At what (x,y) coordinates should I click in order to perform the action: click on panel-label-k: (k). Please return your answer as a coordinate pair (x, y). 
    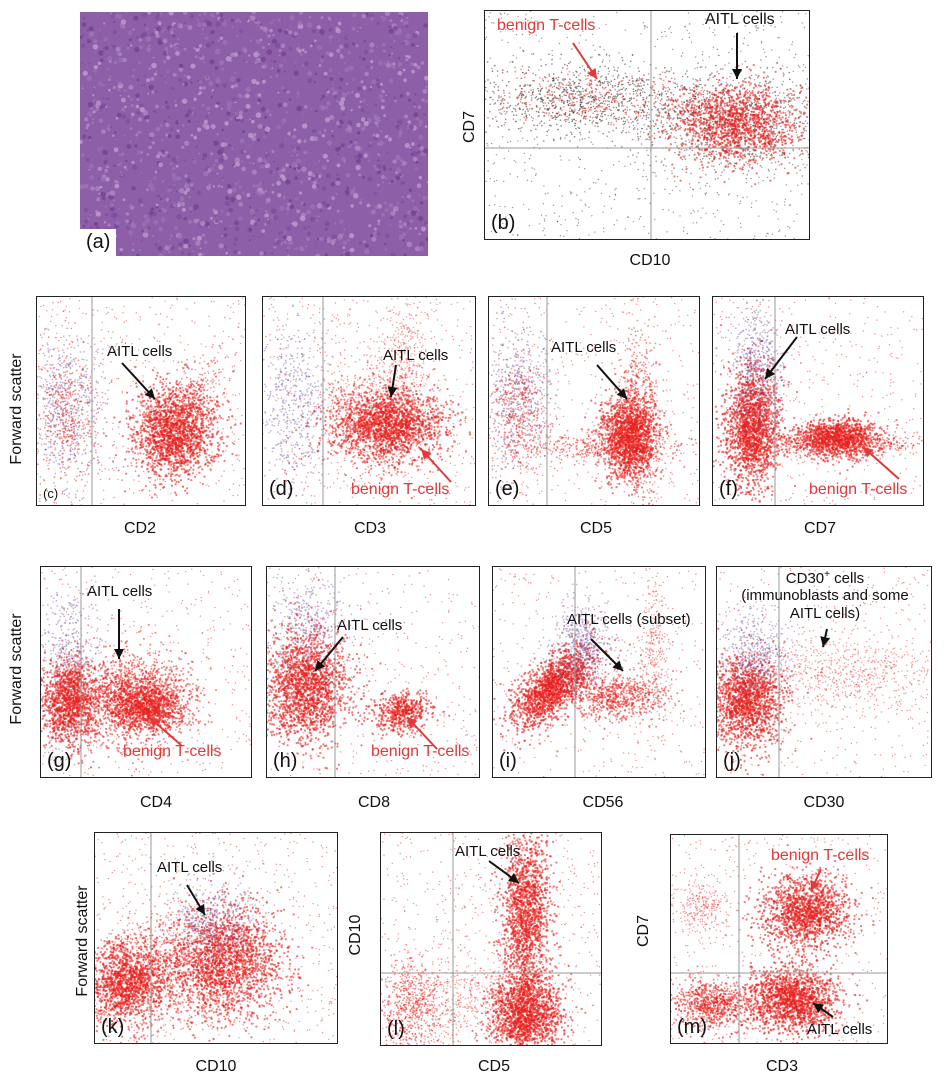
    Looking at the image, I should click on (112, 1027).